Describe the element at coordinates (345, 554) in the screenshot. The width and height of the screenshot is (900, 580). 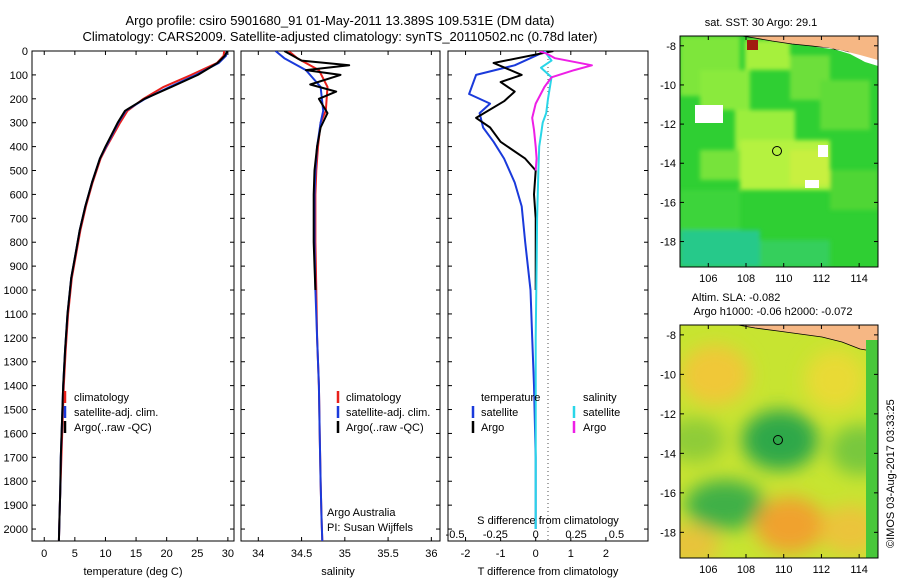
I see `salinity-tick-label: 35` at that location.